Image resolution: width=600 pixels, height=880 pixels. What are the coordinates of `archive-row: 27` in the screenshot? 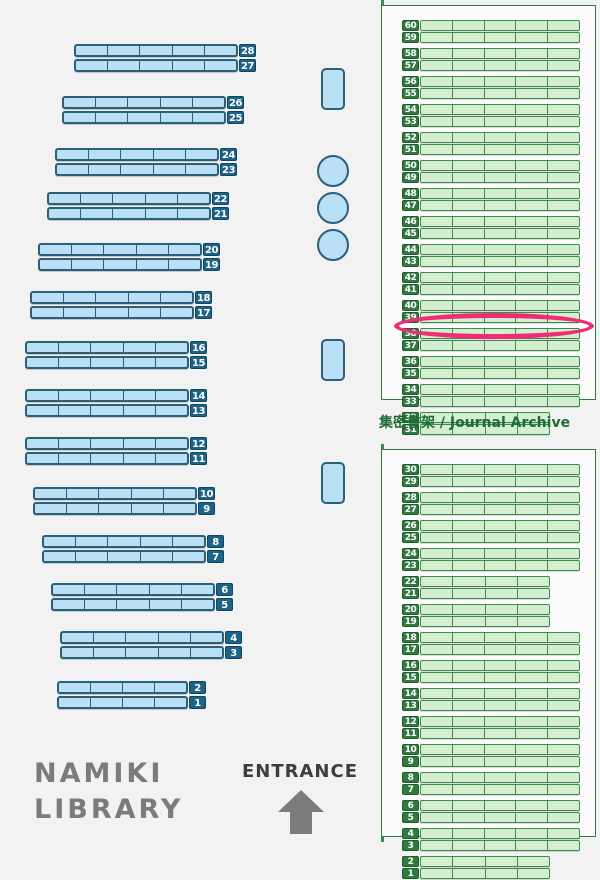 It's located at (491, 509).